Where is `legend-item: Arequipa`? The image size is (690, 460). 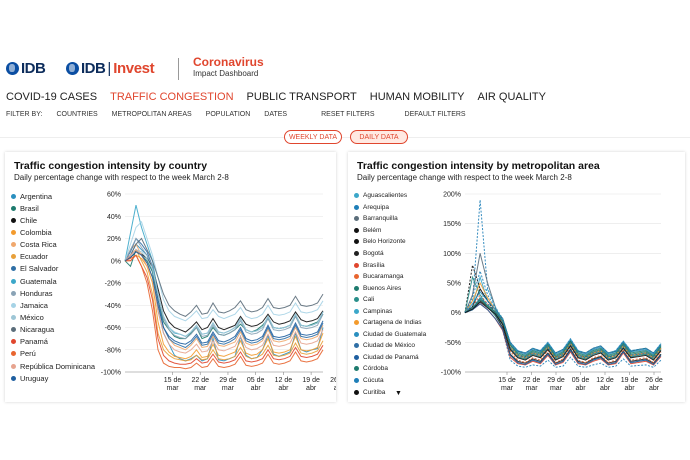 legend-item: Arequipa is located at coordinates (390, 208).